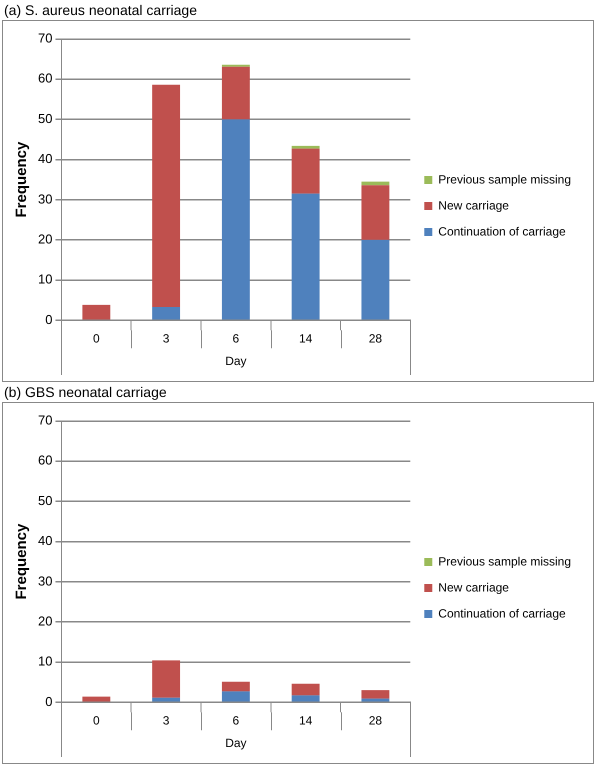 This screenshot has width=600, height=784. What do you see at coordinates (100, 10) in the screenshot?
I see `chart-title: (a) S. aureus neonatal carriage` at bounding box center [100, 10].